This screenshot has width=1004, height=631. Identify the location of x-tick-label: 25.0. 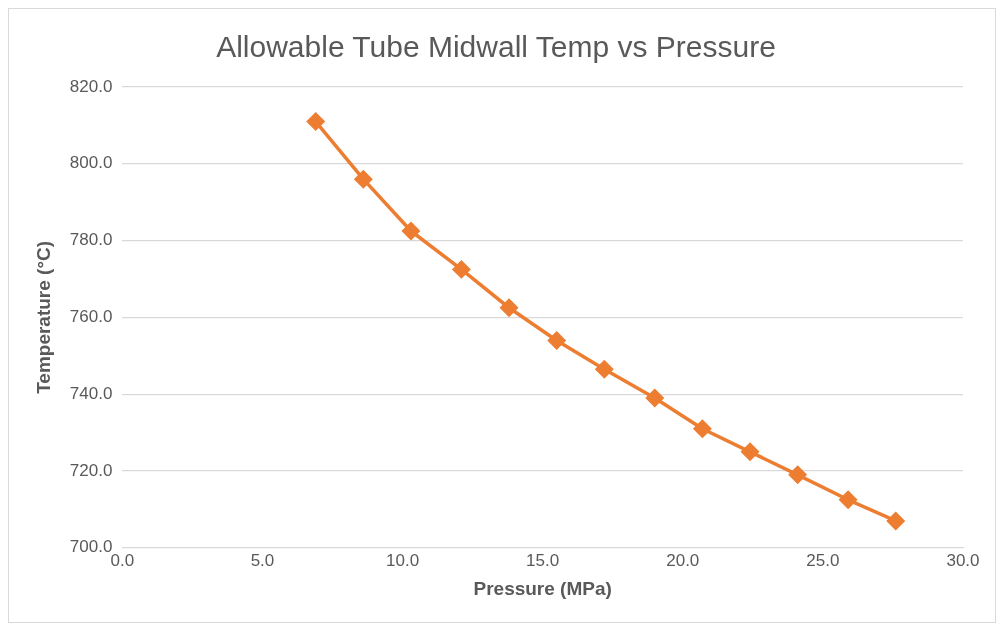
(823, 560).